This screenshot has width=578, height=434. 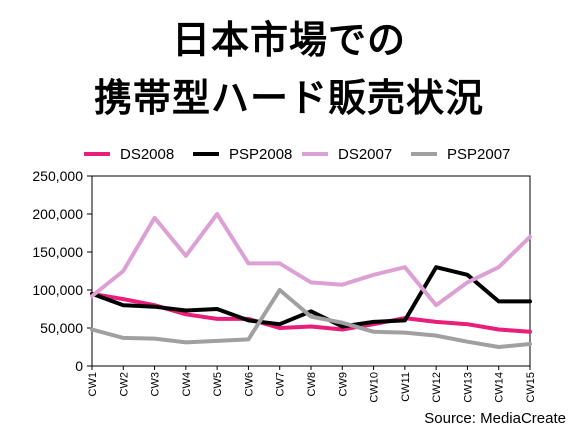 What do you see at coordinates (218, 384) in the screenshot?
I see `x-tick-label: CW5` at bounding box center [218, 384].